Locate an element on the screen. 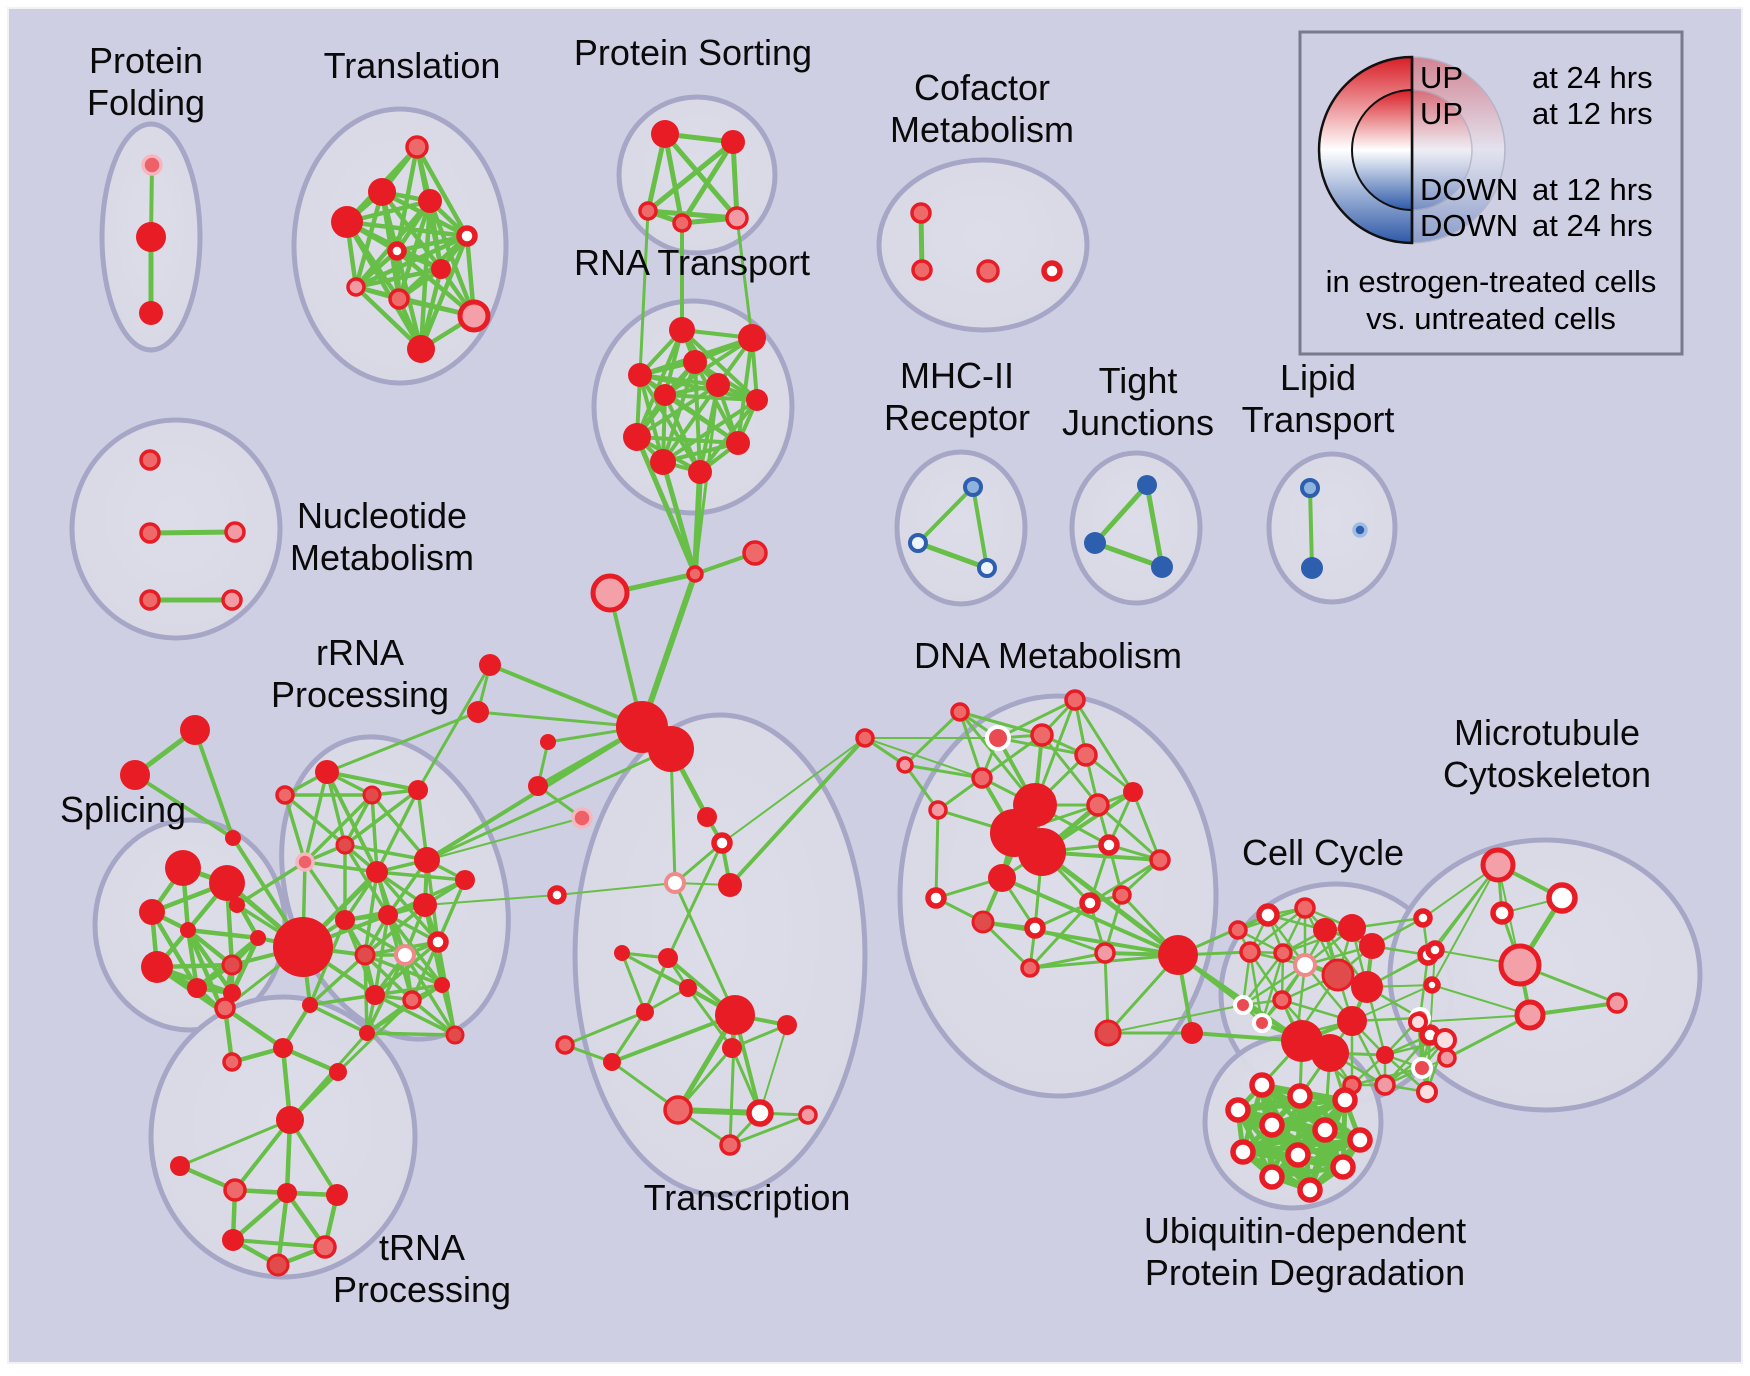 The image size is (1750, 1376). cluster-label-nucleotide: Metabolism is located at coordinates (382, 557).